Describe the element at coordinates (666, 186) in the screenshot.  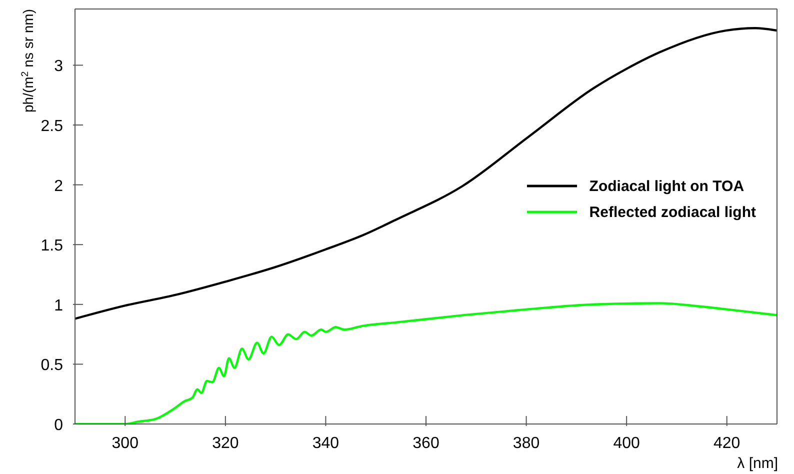
I see `legend-label: Zodiacal light on TOA` at that location.